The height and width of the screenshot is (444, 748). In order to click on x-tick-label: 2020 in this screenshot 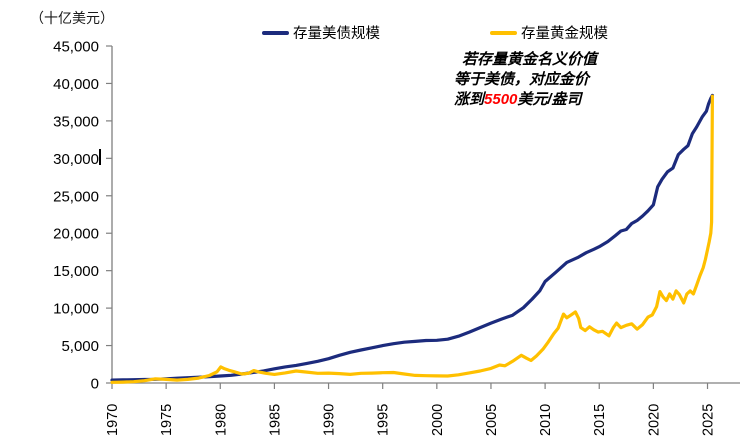, I will do `click(654, 420)`.